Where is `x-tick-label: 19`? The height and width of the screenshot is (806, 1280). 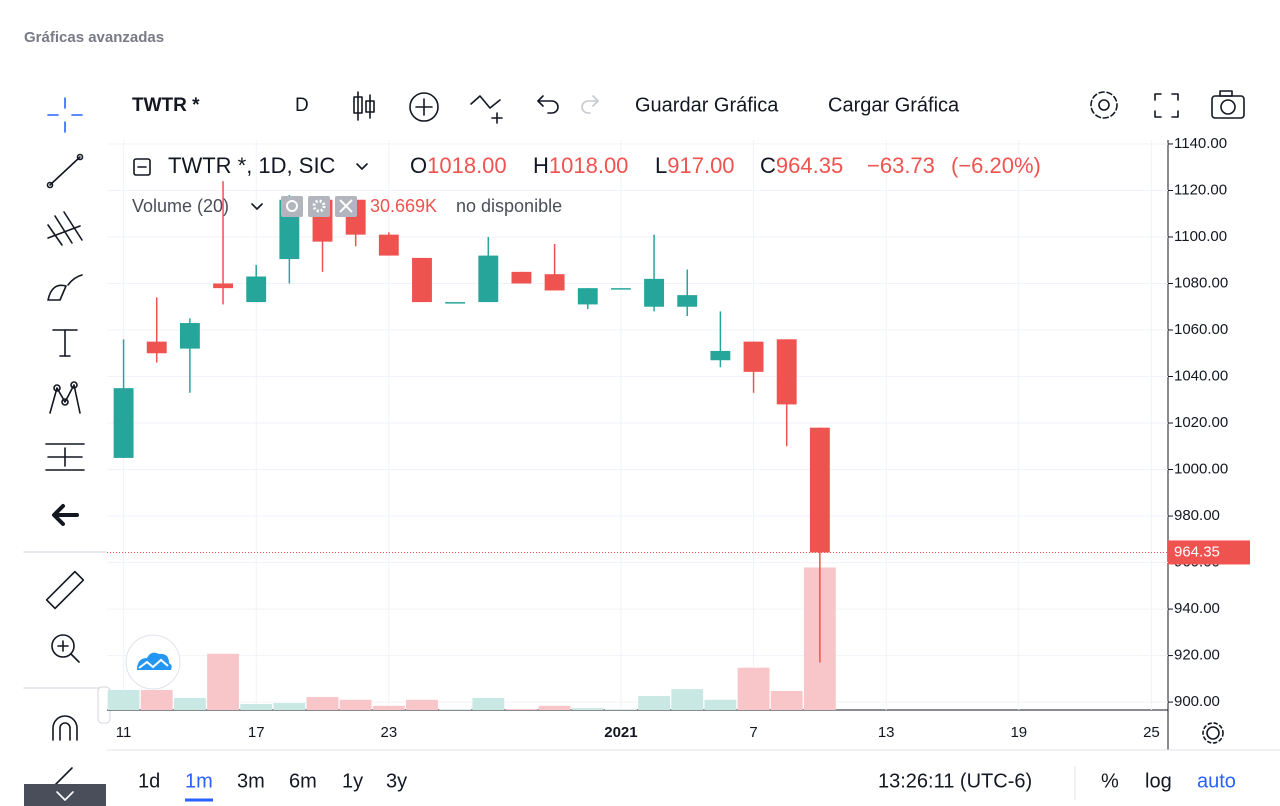 x-tick-label: 19 is located at coordinates (1018, 732).